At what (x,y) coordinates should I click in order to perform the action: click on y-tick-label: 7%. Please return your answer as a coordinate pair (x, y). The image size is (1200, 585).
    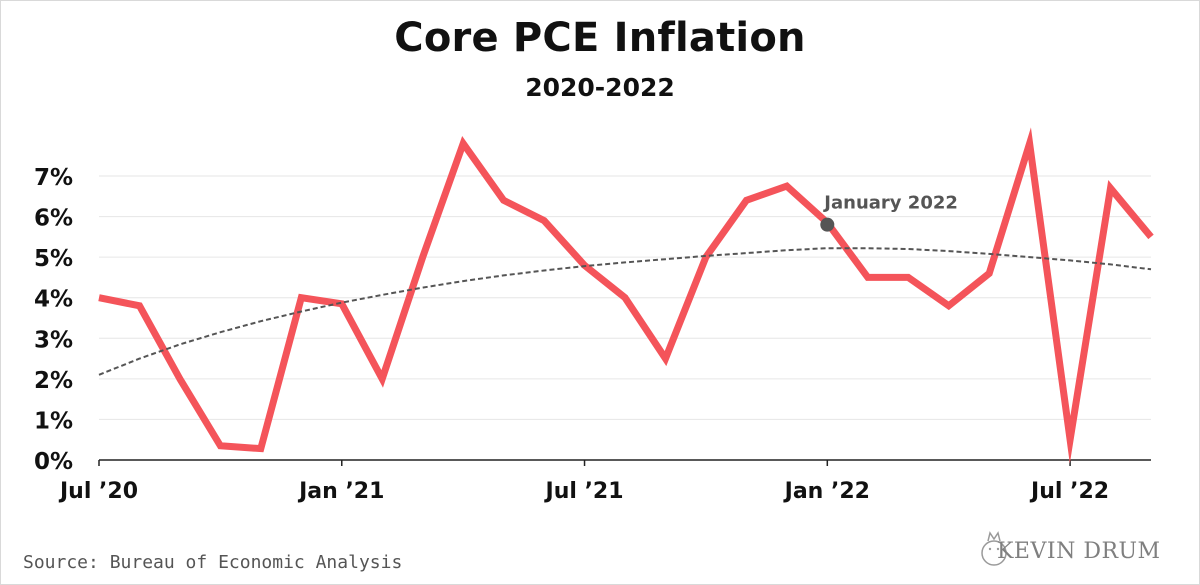
    Looking at the image, I should click on (53, 178).